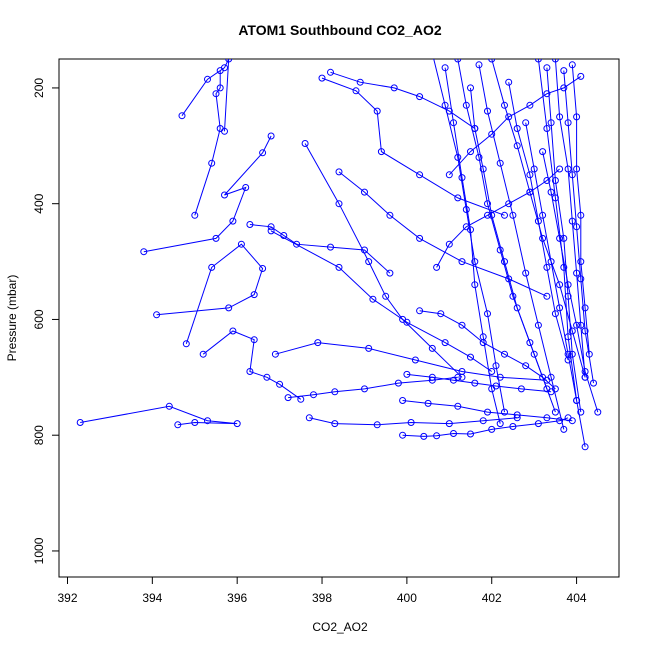 This screenshot has height=650, width=650. I want to click on x-tick-label: 404, so click(577, 598).